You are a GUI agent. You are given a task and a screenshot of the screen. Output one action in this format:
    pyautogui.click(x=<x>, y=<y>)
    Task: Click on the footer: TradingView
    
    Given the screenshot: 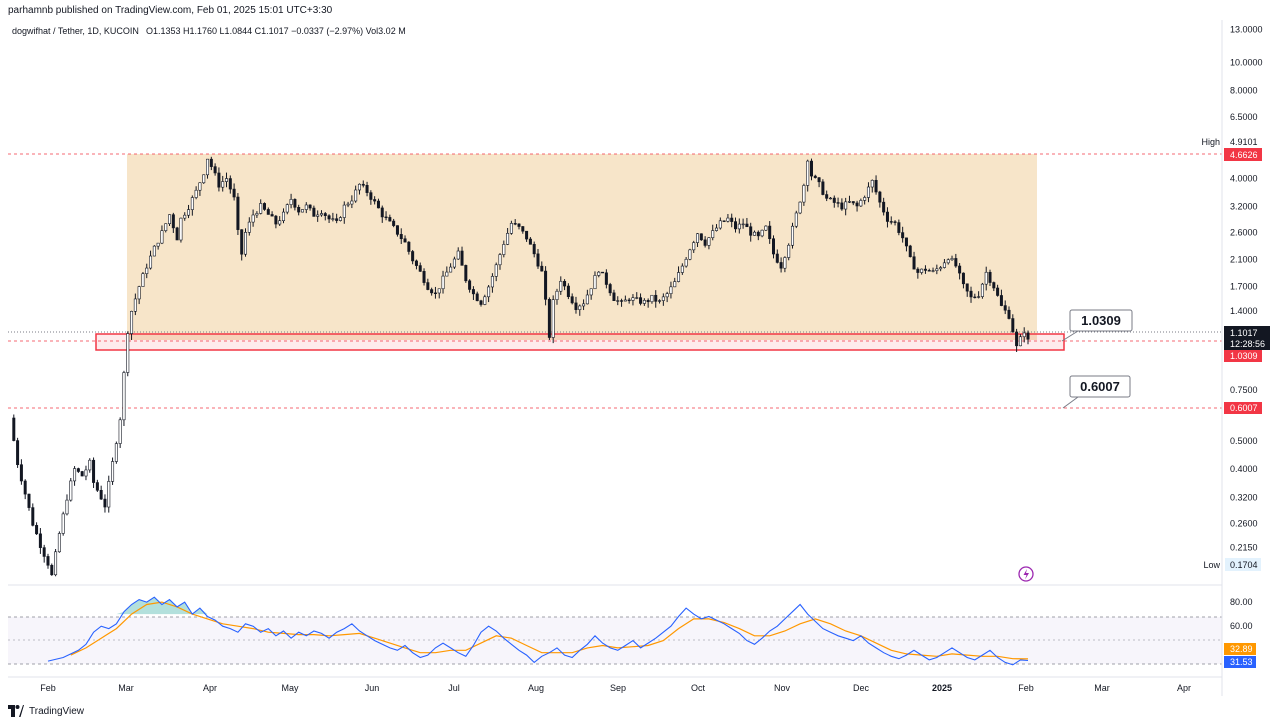 What is the action you would take?
    pyautogui.click(x=46, y=711)
    